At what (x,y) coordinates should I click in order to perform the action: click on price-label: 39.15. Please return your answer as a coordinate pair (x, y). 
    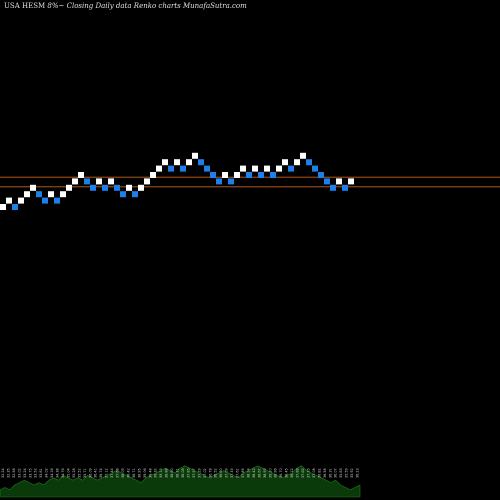
    Looking at the image, I should click on (161, 473).